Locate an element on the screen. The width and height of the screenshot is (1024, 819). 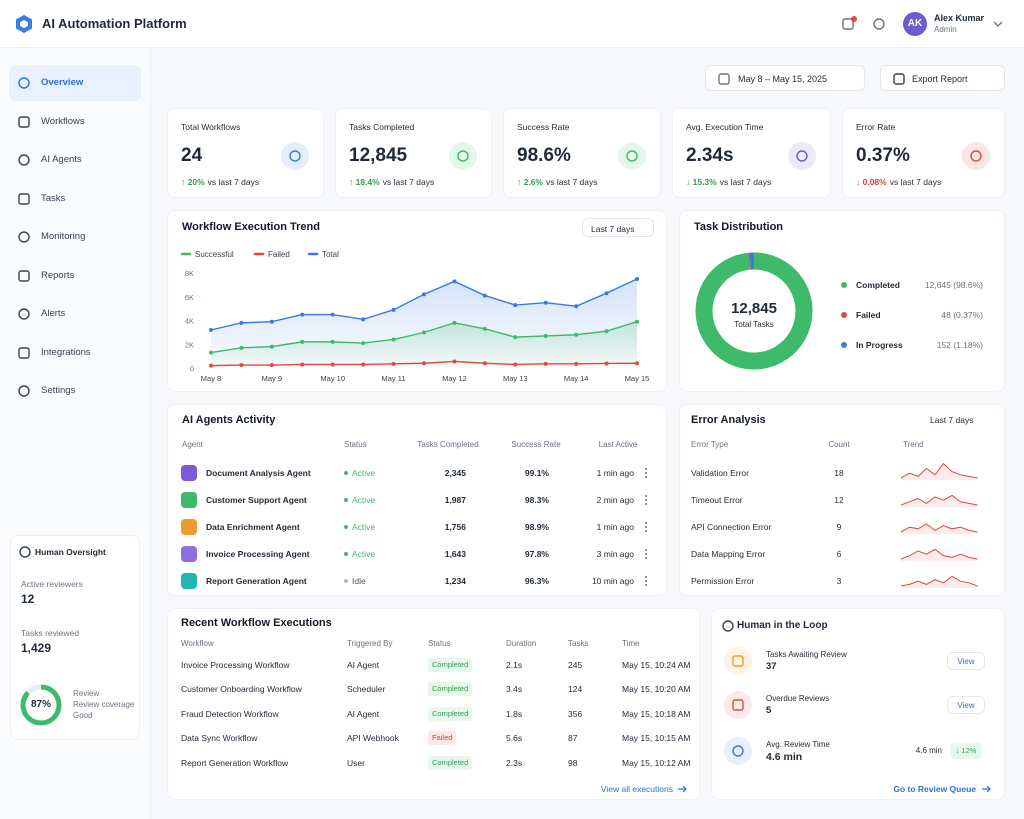
execution-cell: 1.8s is located at coordinates (514, 713).